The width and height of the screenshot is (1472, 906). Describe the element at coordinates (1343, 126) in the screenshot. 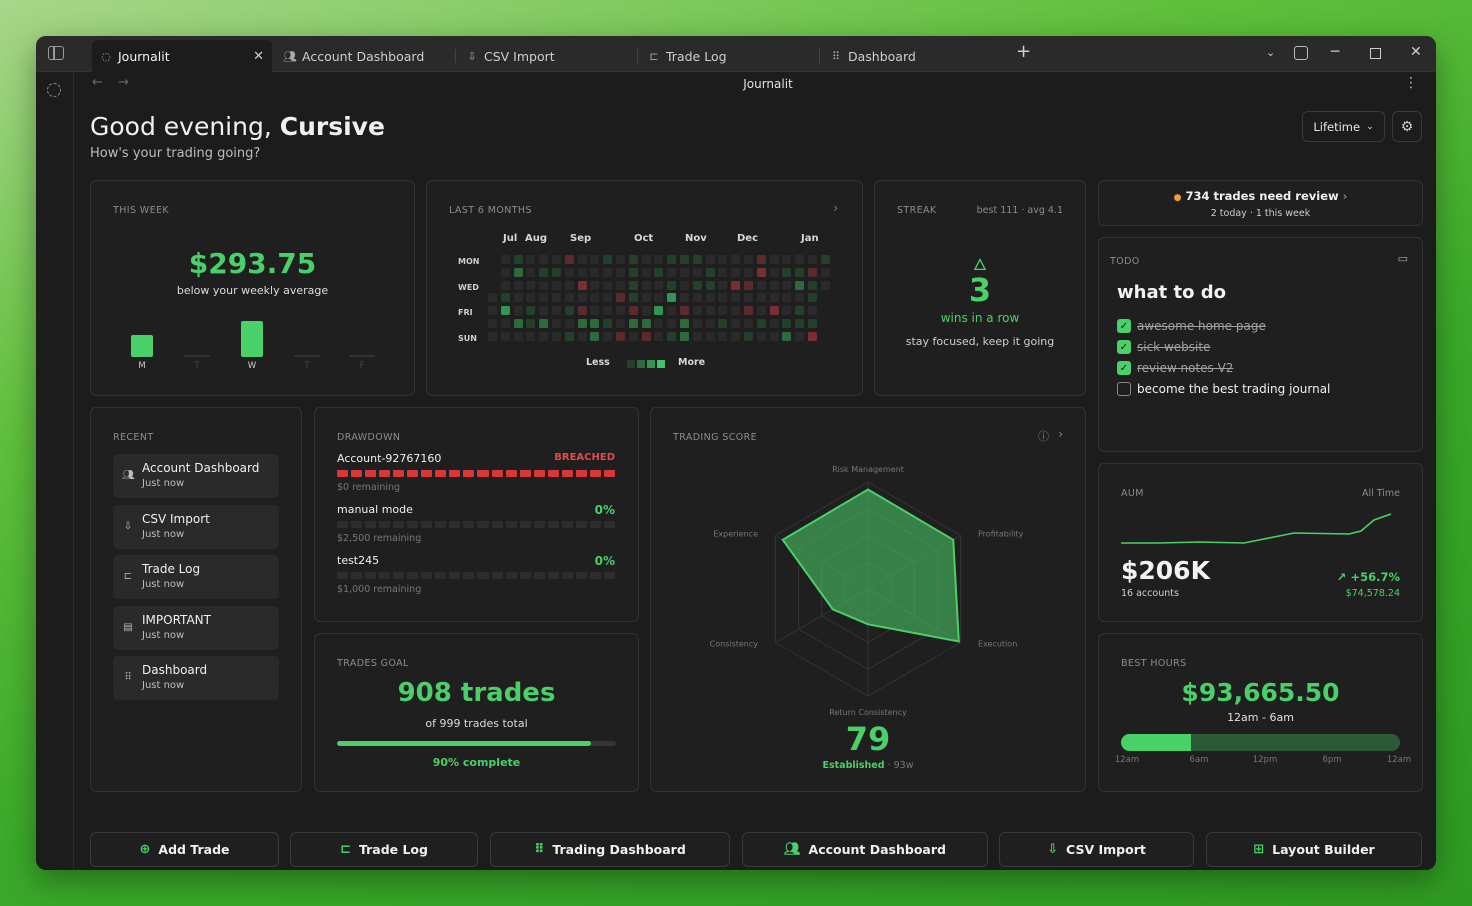

I see `period-select: Lifetime ⌄` at that location.